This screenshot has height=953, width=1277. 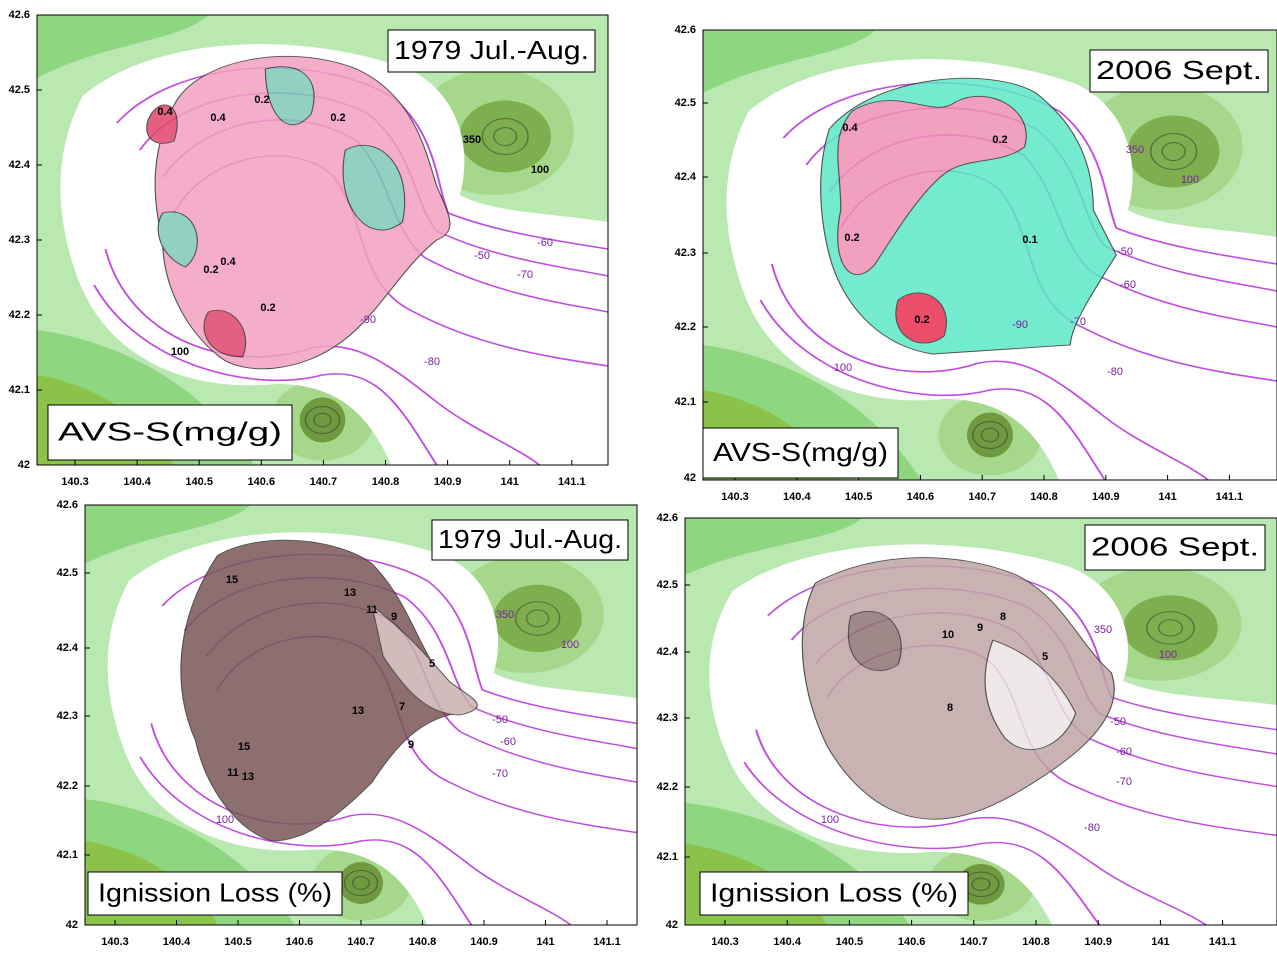 I want to click on contour-label: -70, so click(x=1124, y=782).